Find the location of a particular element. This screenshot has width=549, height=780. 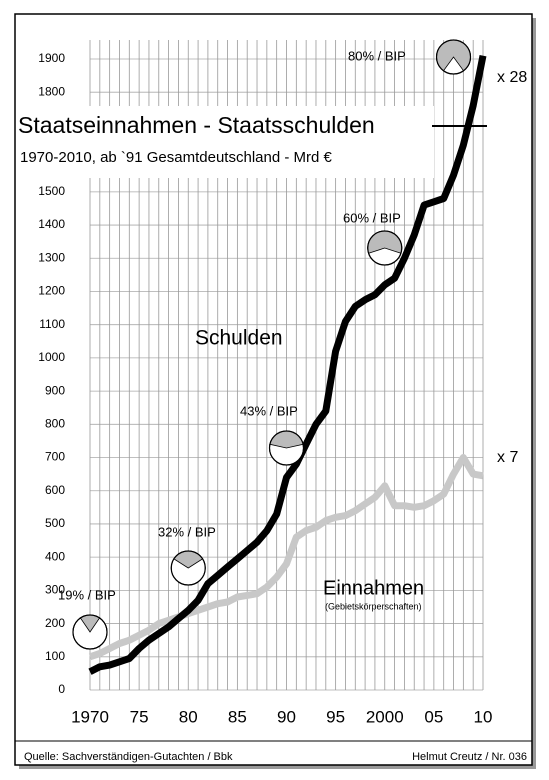

x-tick-label: 1970 is located at coordinates (90, 716).